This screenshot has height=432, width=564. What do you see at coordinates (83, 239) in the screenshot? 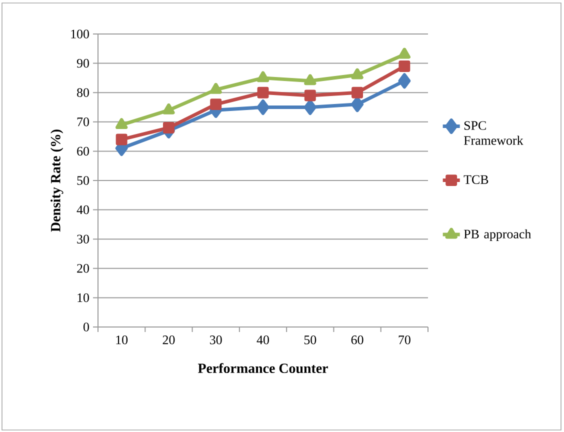
I see `y-tick-label: 30` at bounding box center [83, 239].